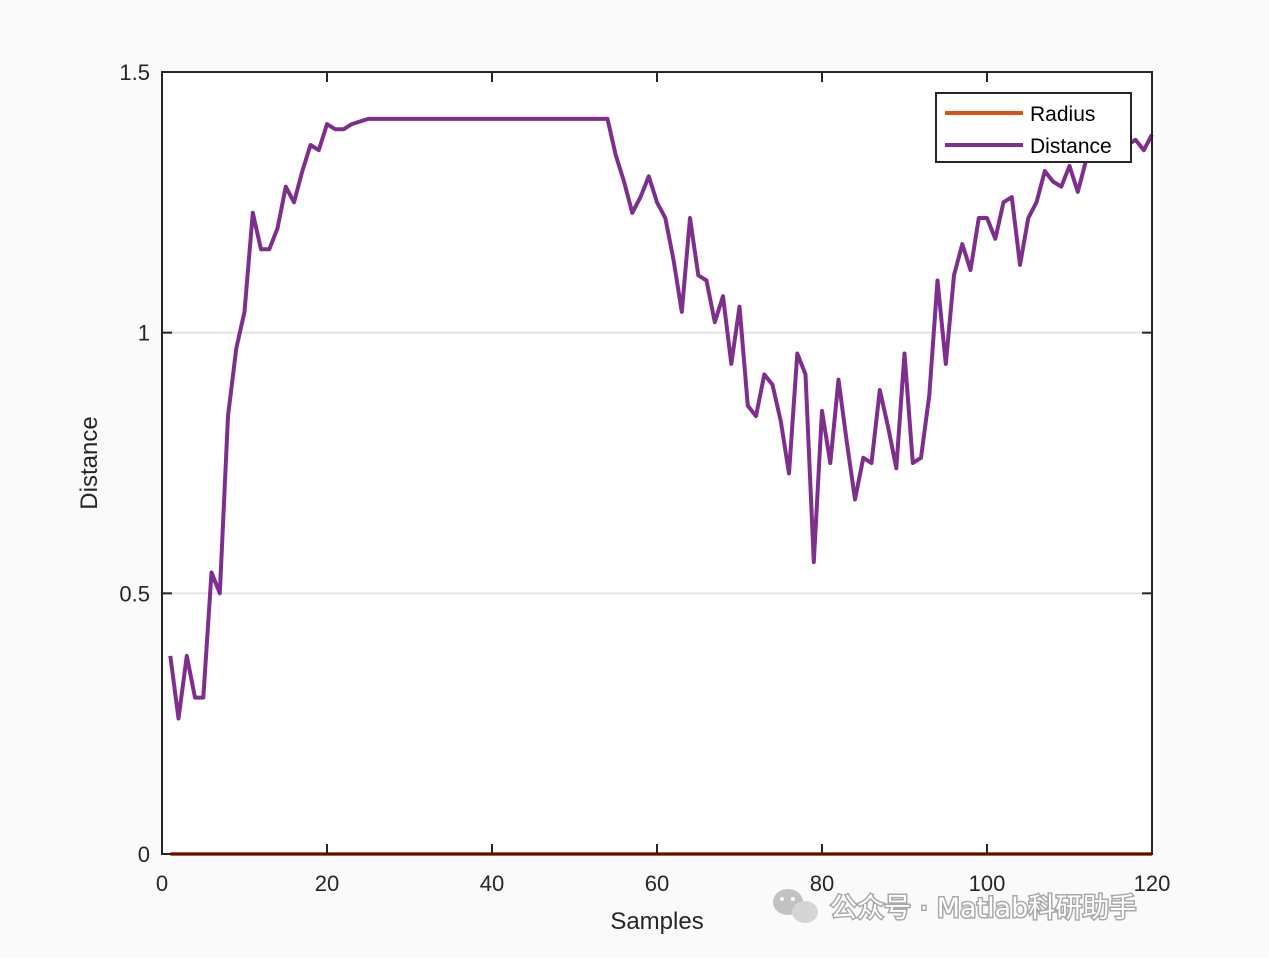 This screenshot has width=1269, height=962. Describe the element at coordinates (327, 883) in the screenshot. I see `x-tick-label: 20` at that location.